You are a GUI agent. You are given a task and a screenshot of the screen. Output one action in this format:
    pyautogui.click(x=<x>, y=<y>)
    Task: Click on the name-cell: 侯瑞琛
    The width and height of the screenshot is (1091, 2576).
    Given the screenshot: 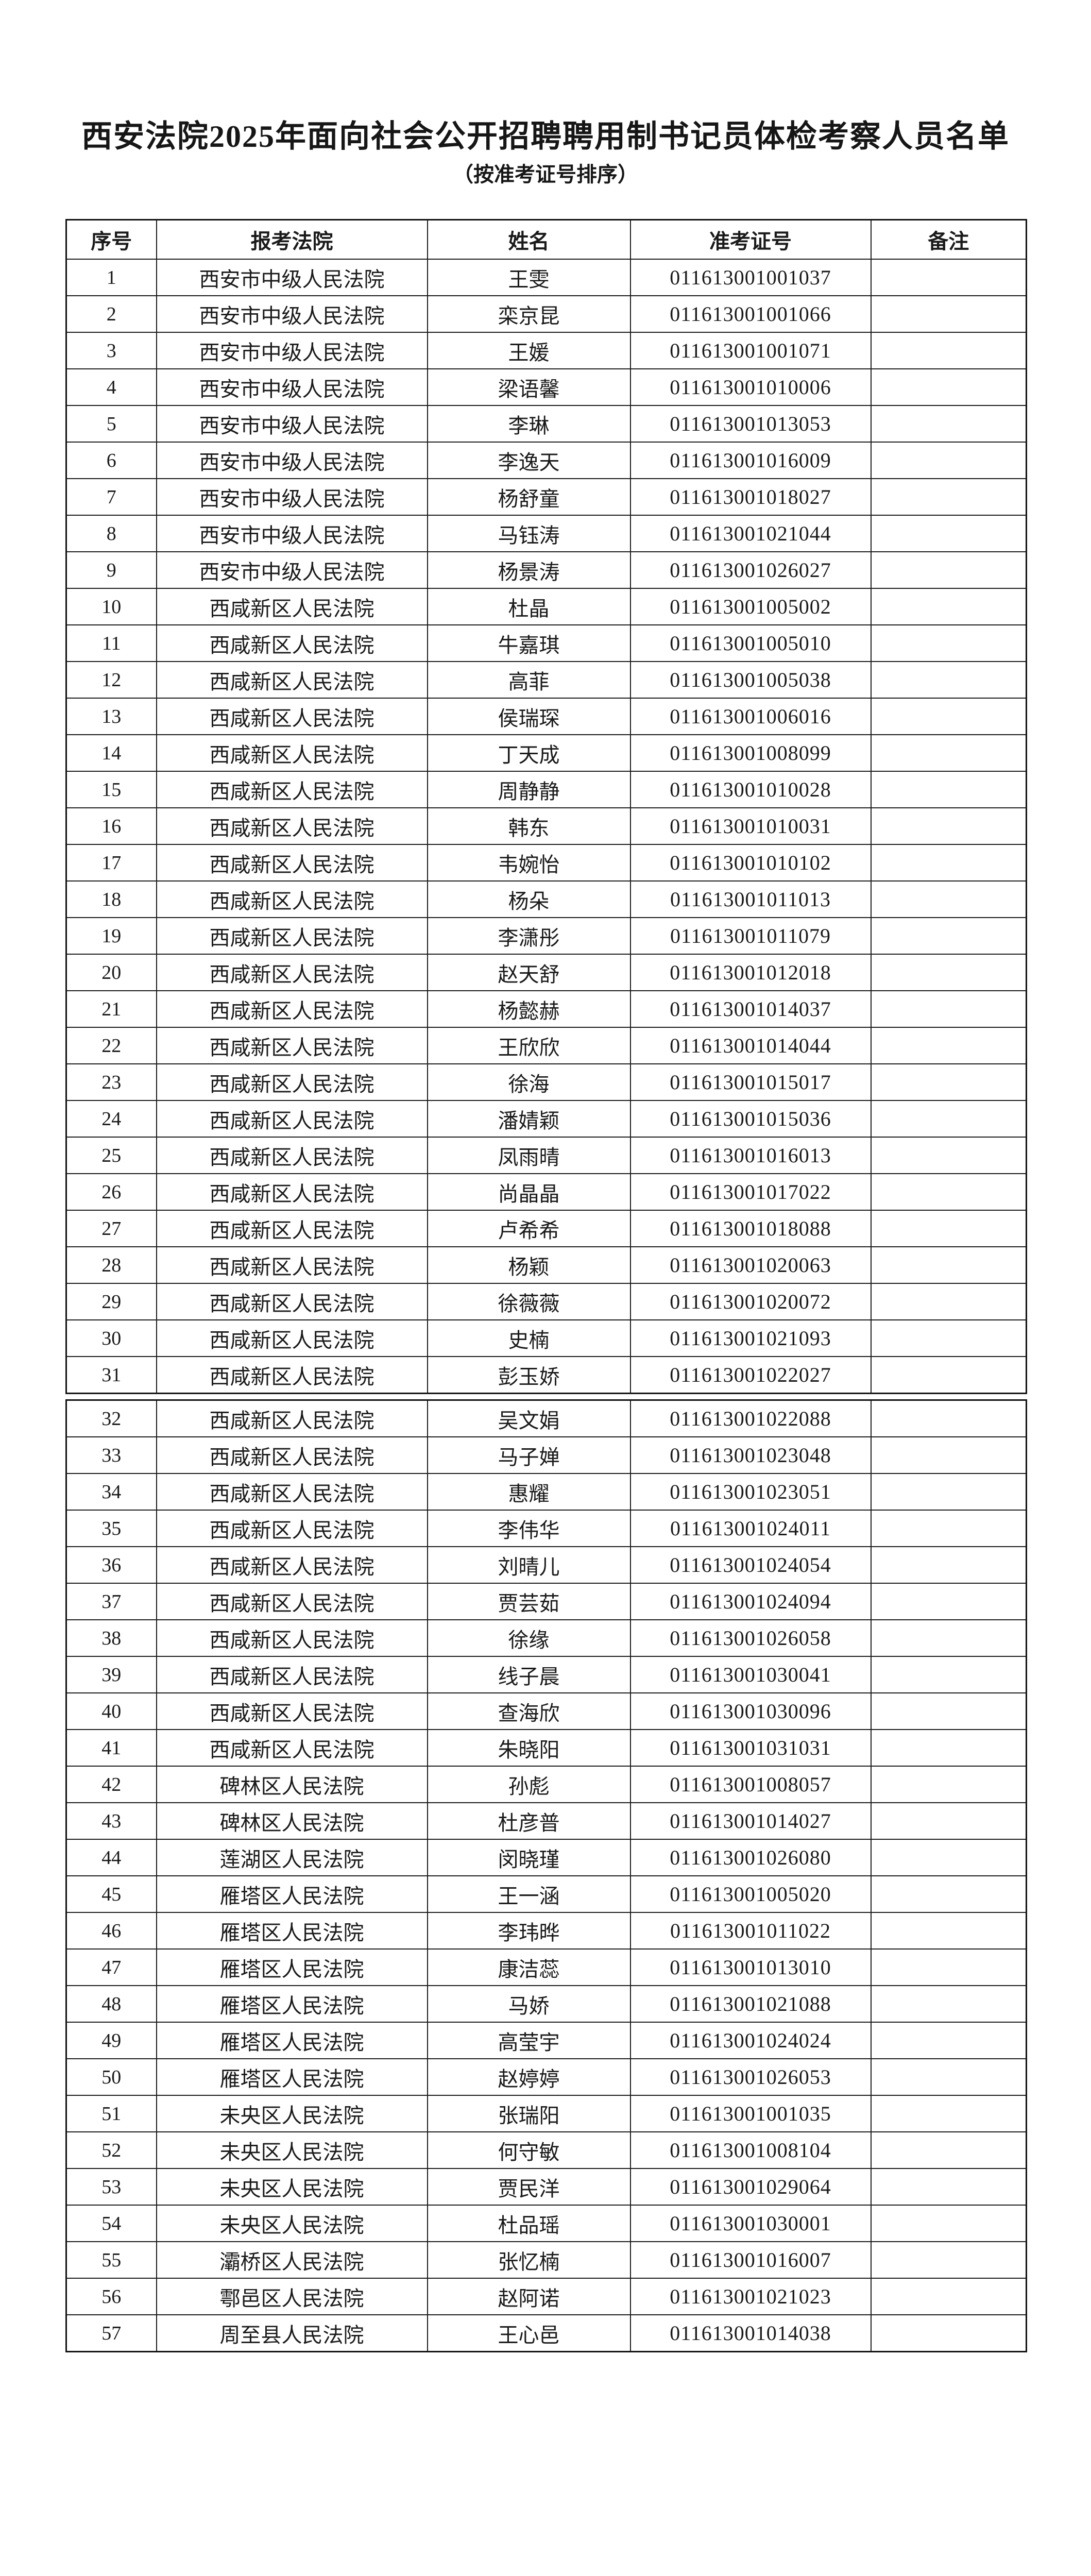 What is the action you would take?
    pyautogui.click(x=529, y=716)
    